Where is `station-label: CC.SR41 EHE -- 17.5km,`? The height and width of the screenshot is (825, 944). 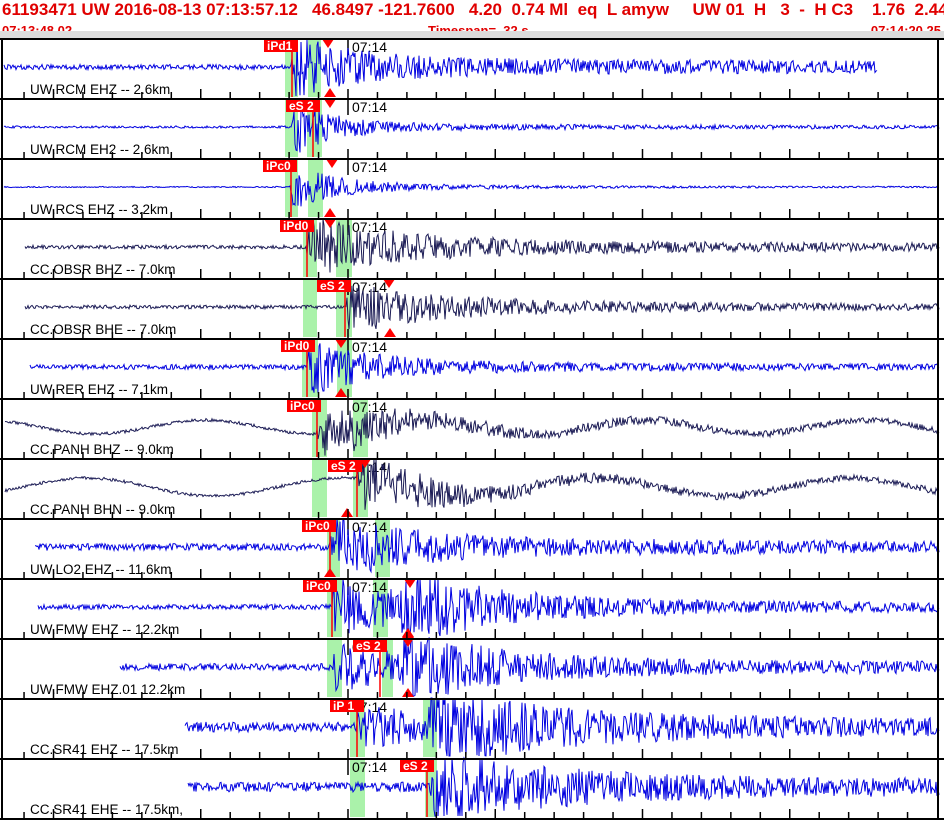 station-label: CC.SR41 EHE -- 17.5km, is located at coordinates (106, 809).